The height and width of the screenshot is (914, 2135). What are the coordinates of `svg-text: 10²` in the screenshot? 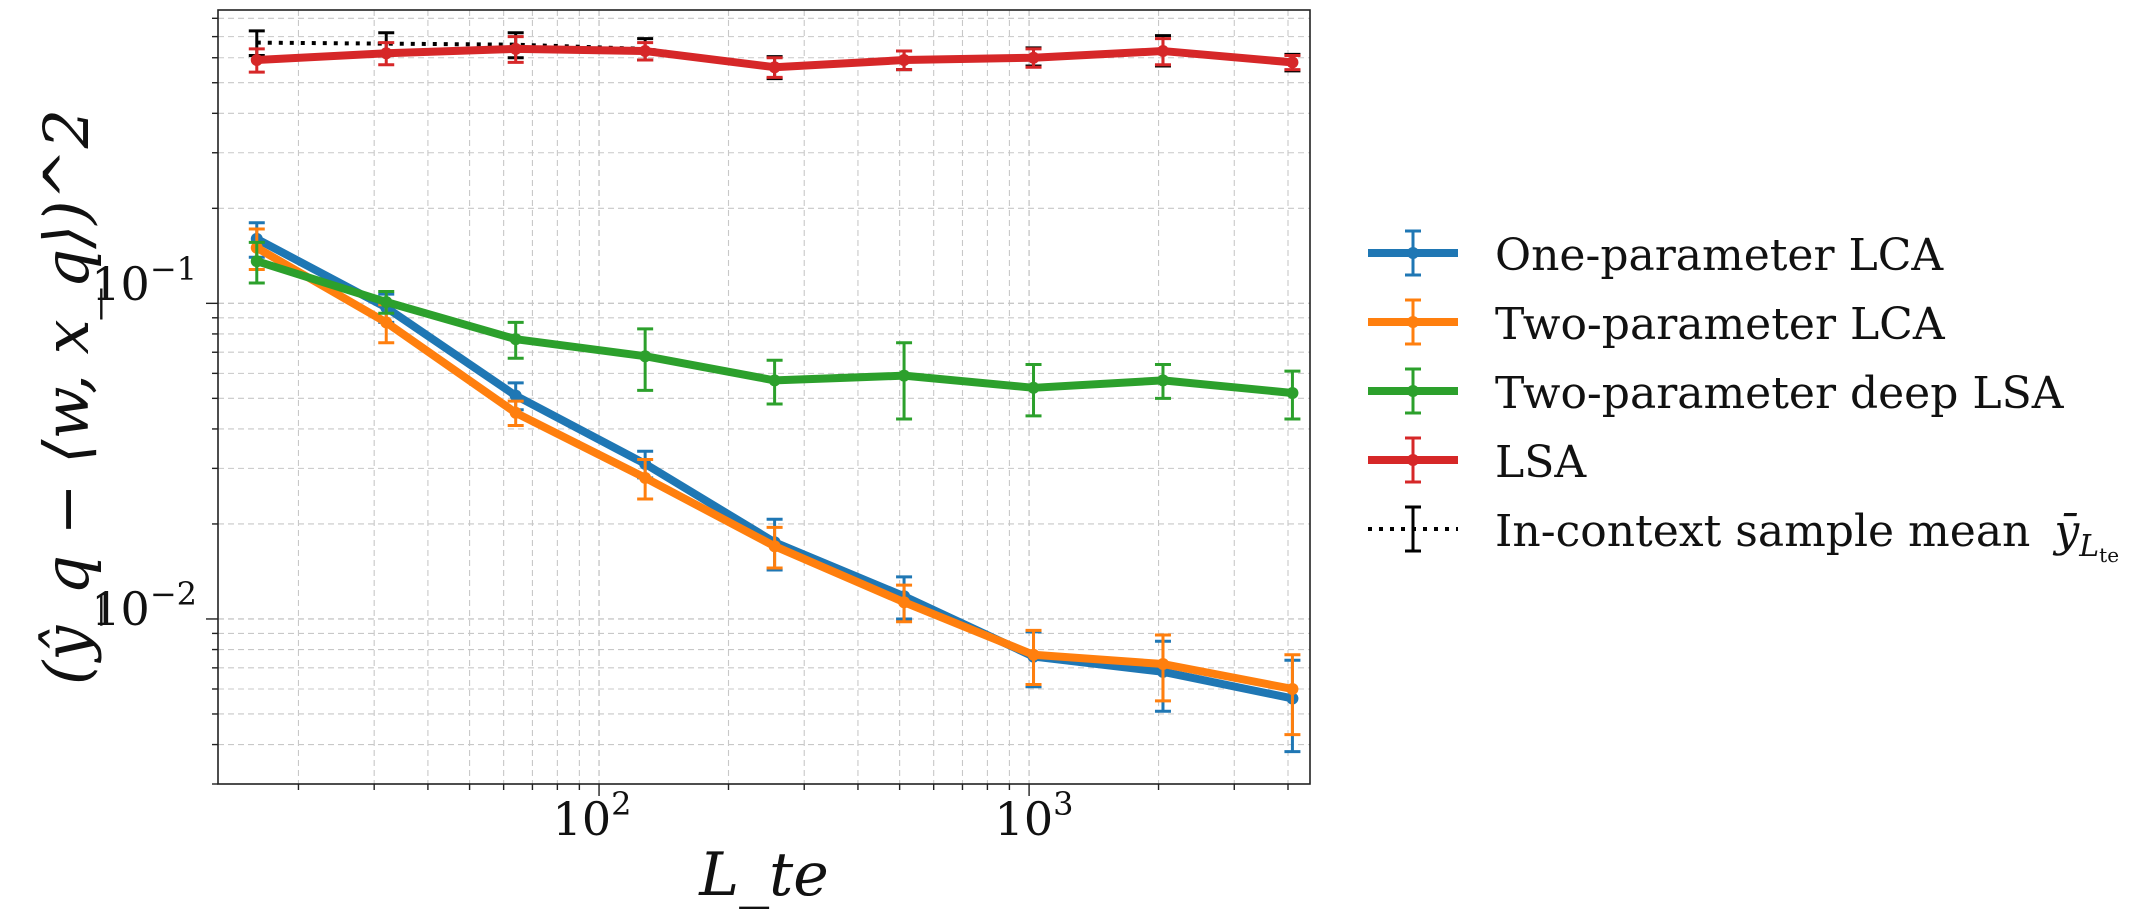 It's located at (592, 815).